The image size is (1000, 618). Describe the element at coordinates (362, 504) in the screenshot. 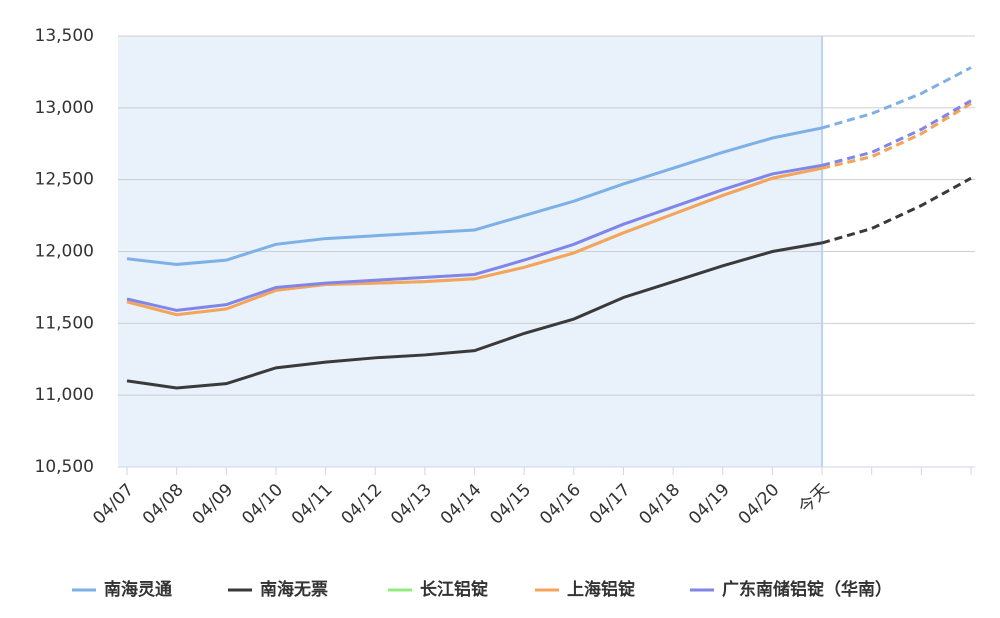

I see `x-tick-label: 04/12` at that location.